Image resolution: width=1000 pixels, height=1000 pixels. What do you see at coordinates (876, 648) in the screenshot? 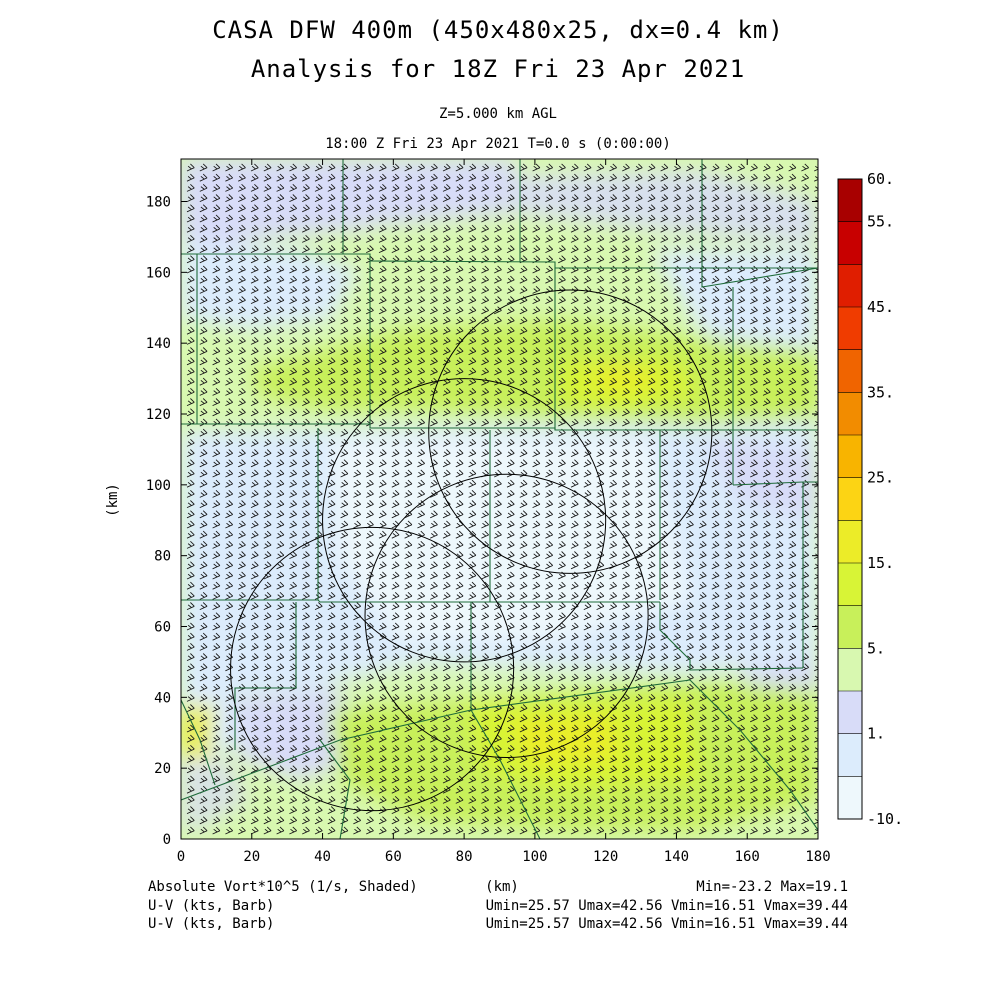
I see `colorbar-label: 5.` at bounding box center [876, 648].